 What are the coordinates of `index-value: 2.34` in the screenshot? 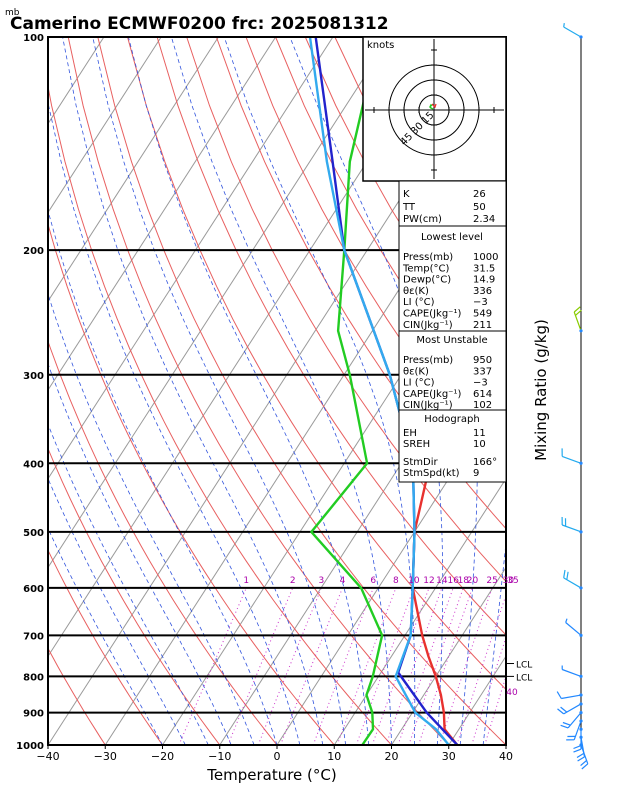 It's located at (484, 219).